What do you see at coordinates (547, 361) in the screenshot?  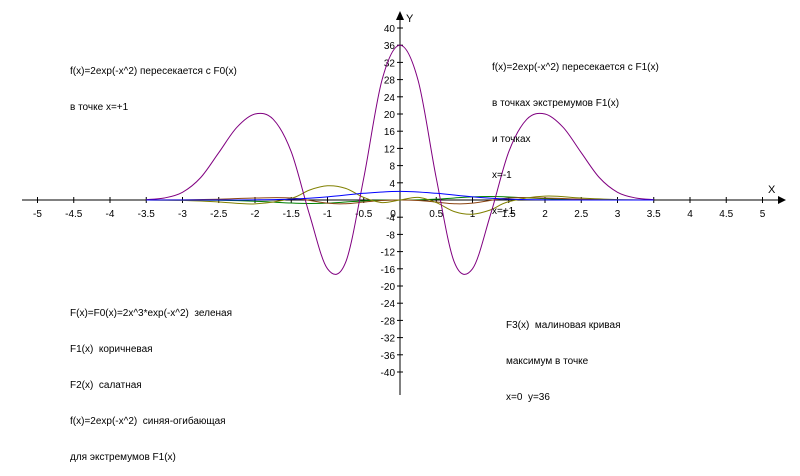 I see `note-line: максимум в точке` at bounding box center [547, 361].